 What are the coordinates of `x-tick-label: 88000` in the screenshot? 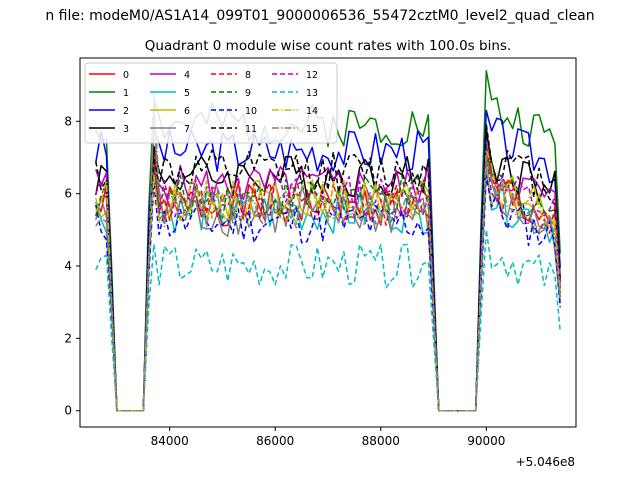 It's located at (381, 441).